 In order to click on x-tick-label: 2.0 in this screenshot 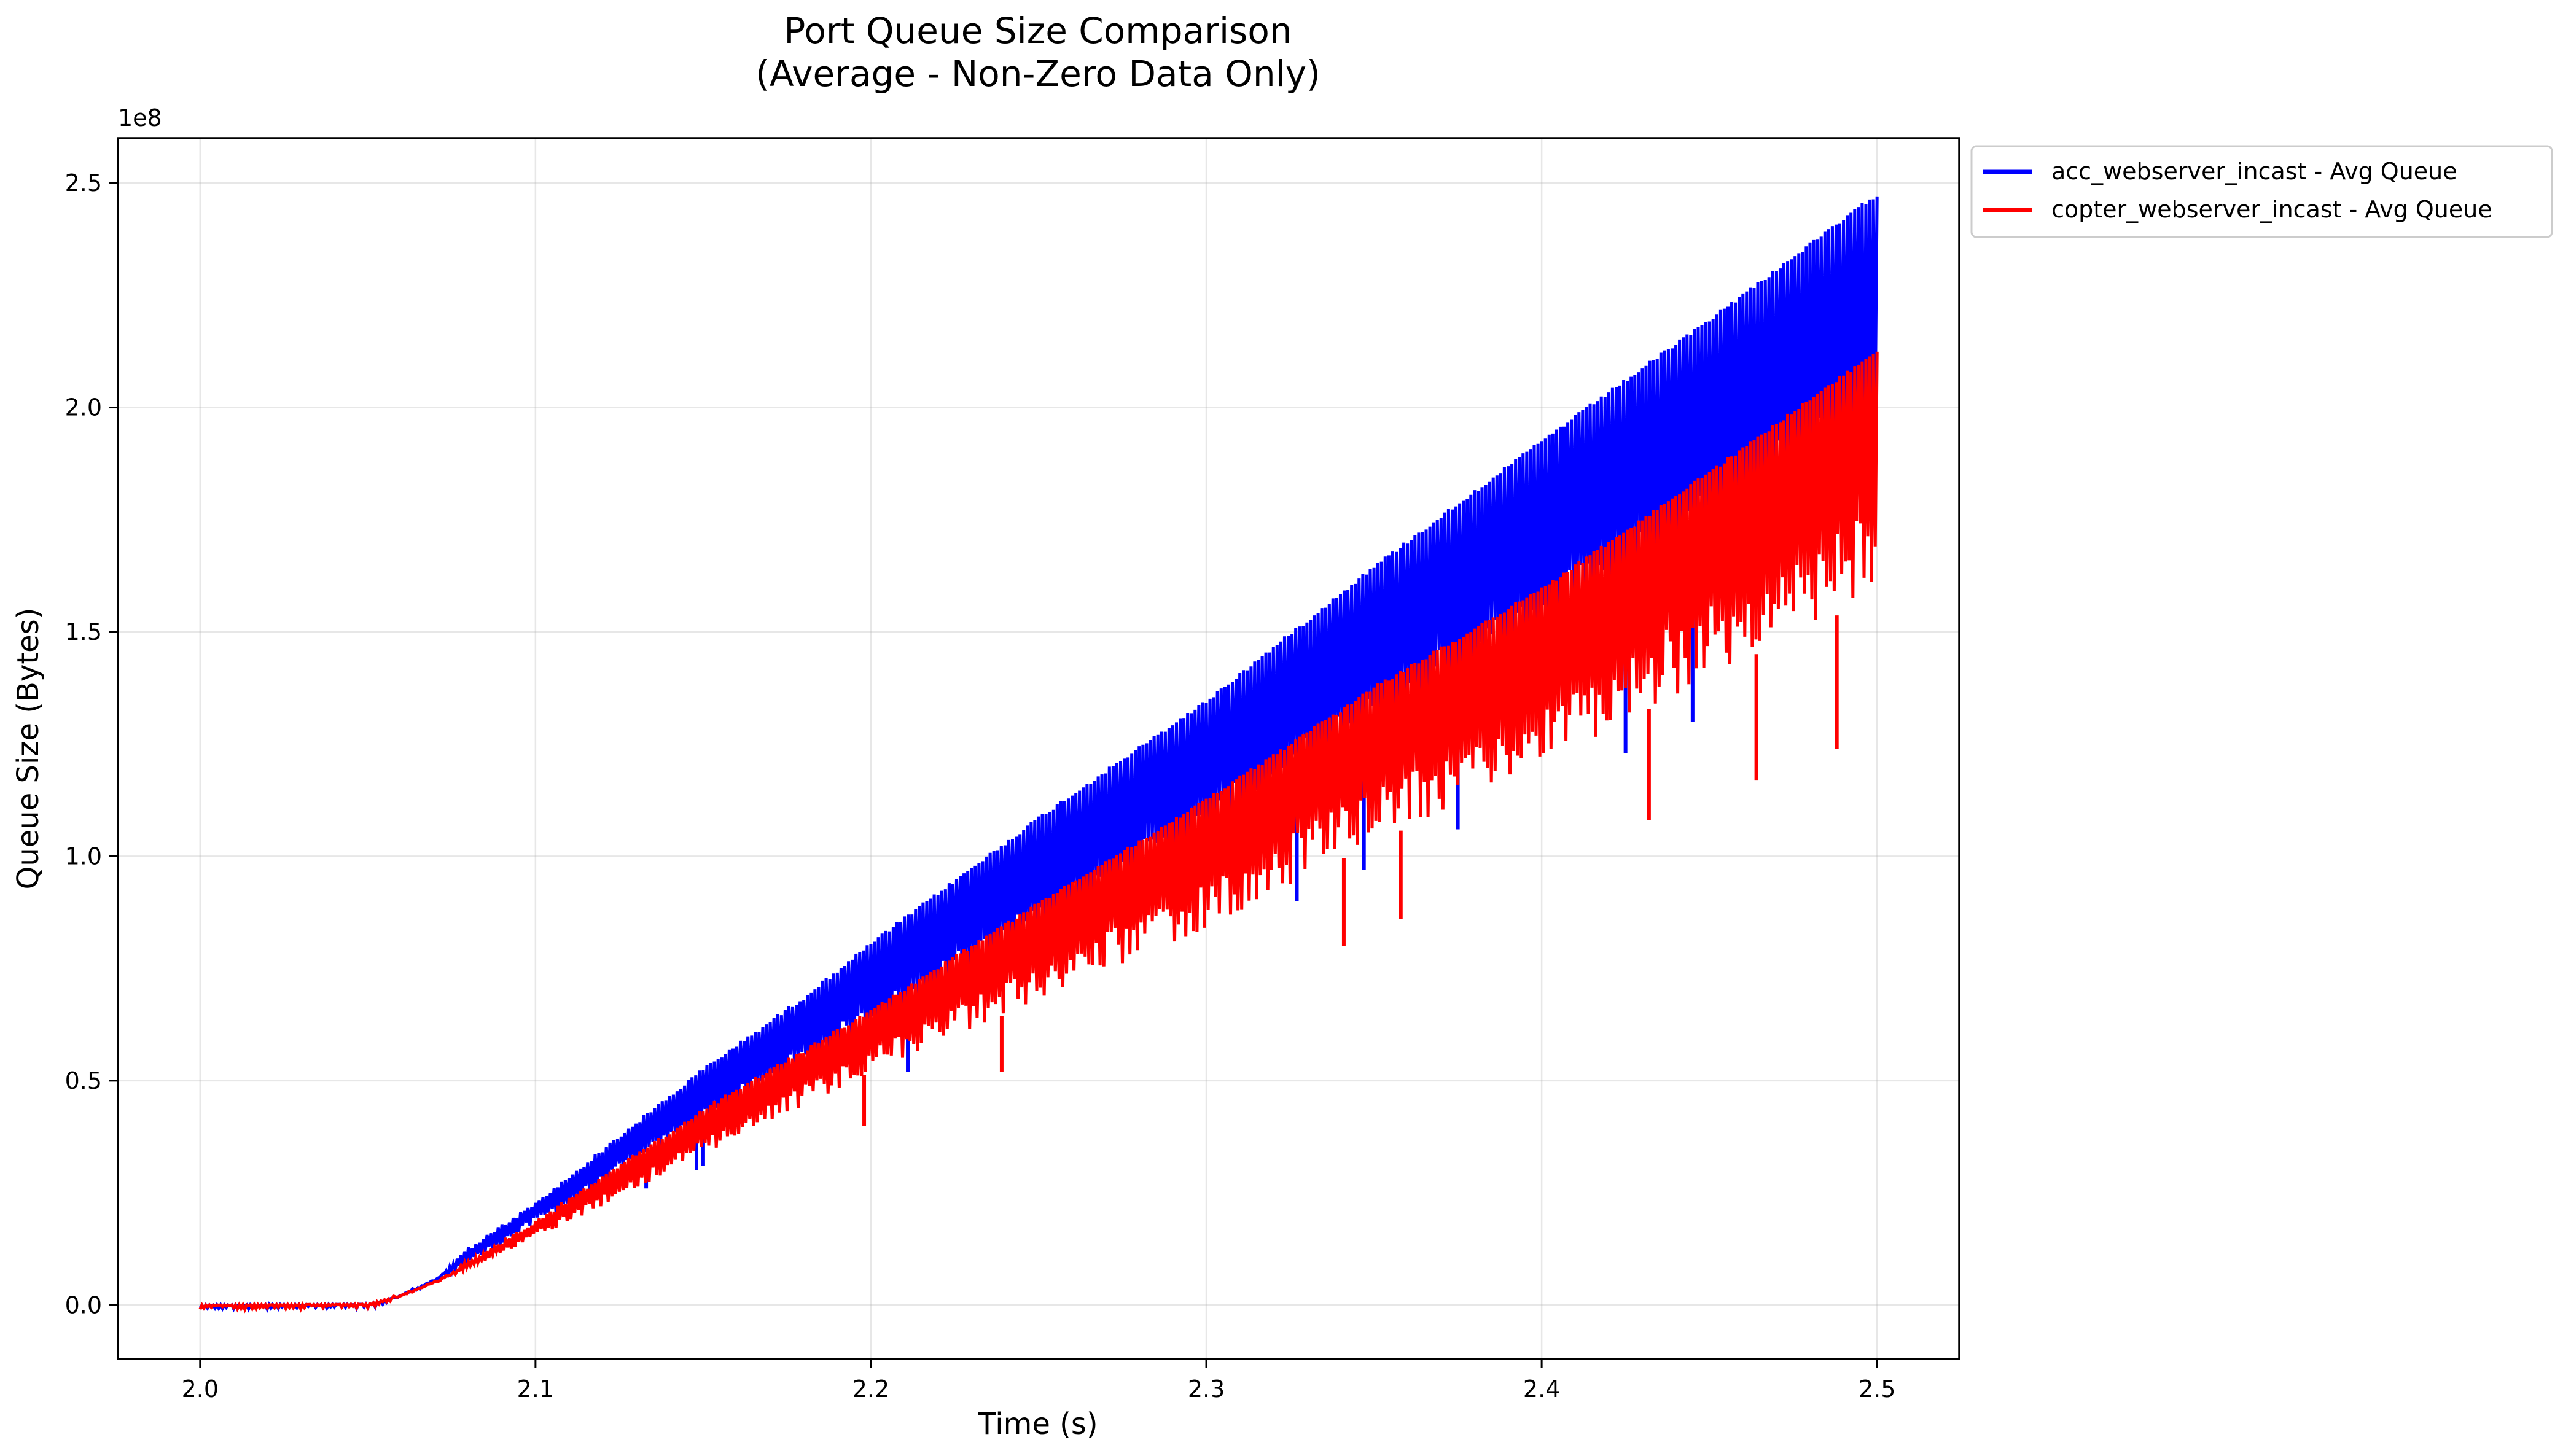, I will do `click(200, 1389)`.